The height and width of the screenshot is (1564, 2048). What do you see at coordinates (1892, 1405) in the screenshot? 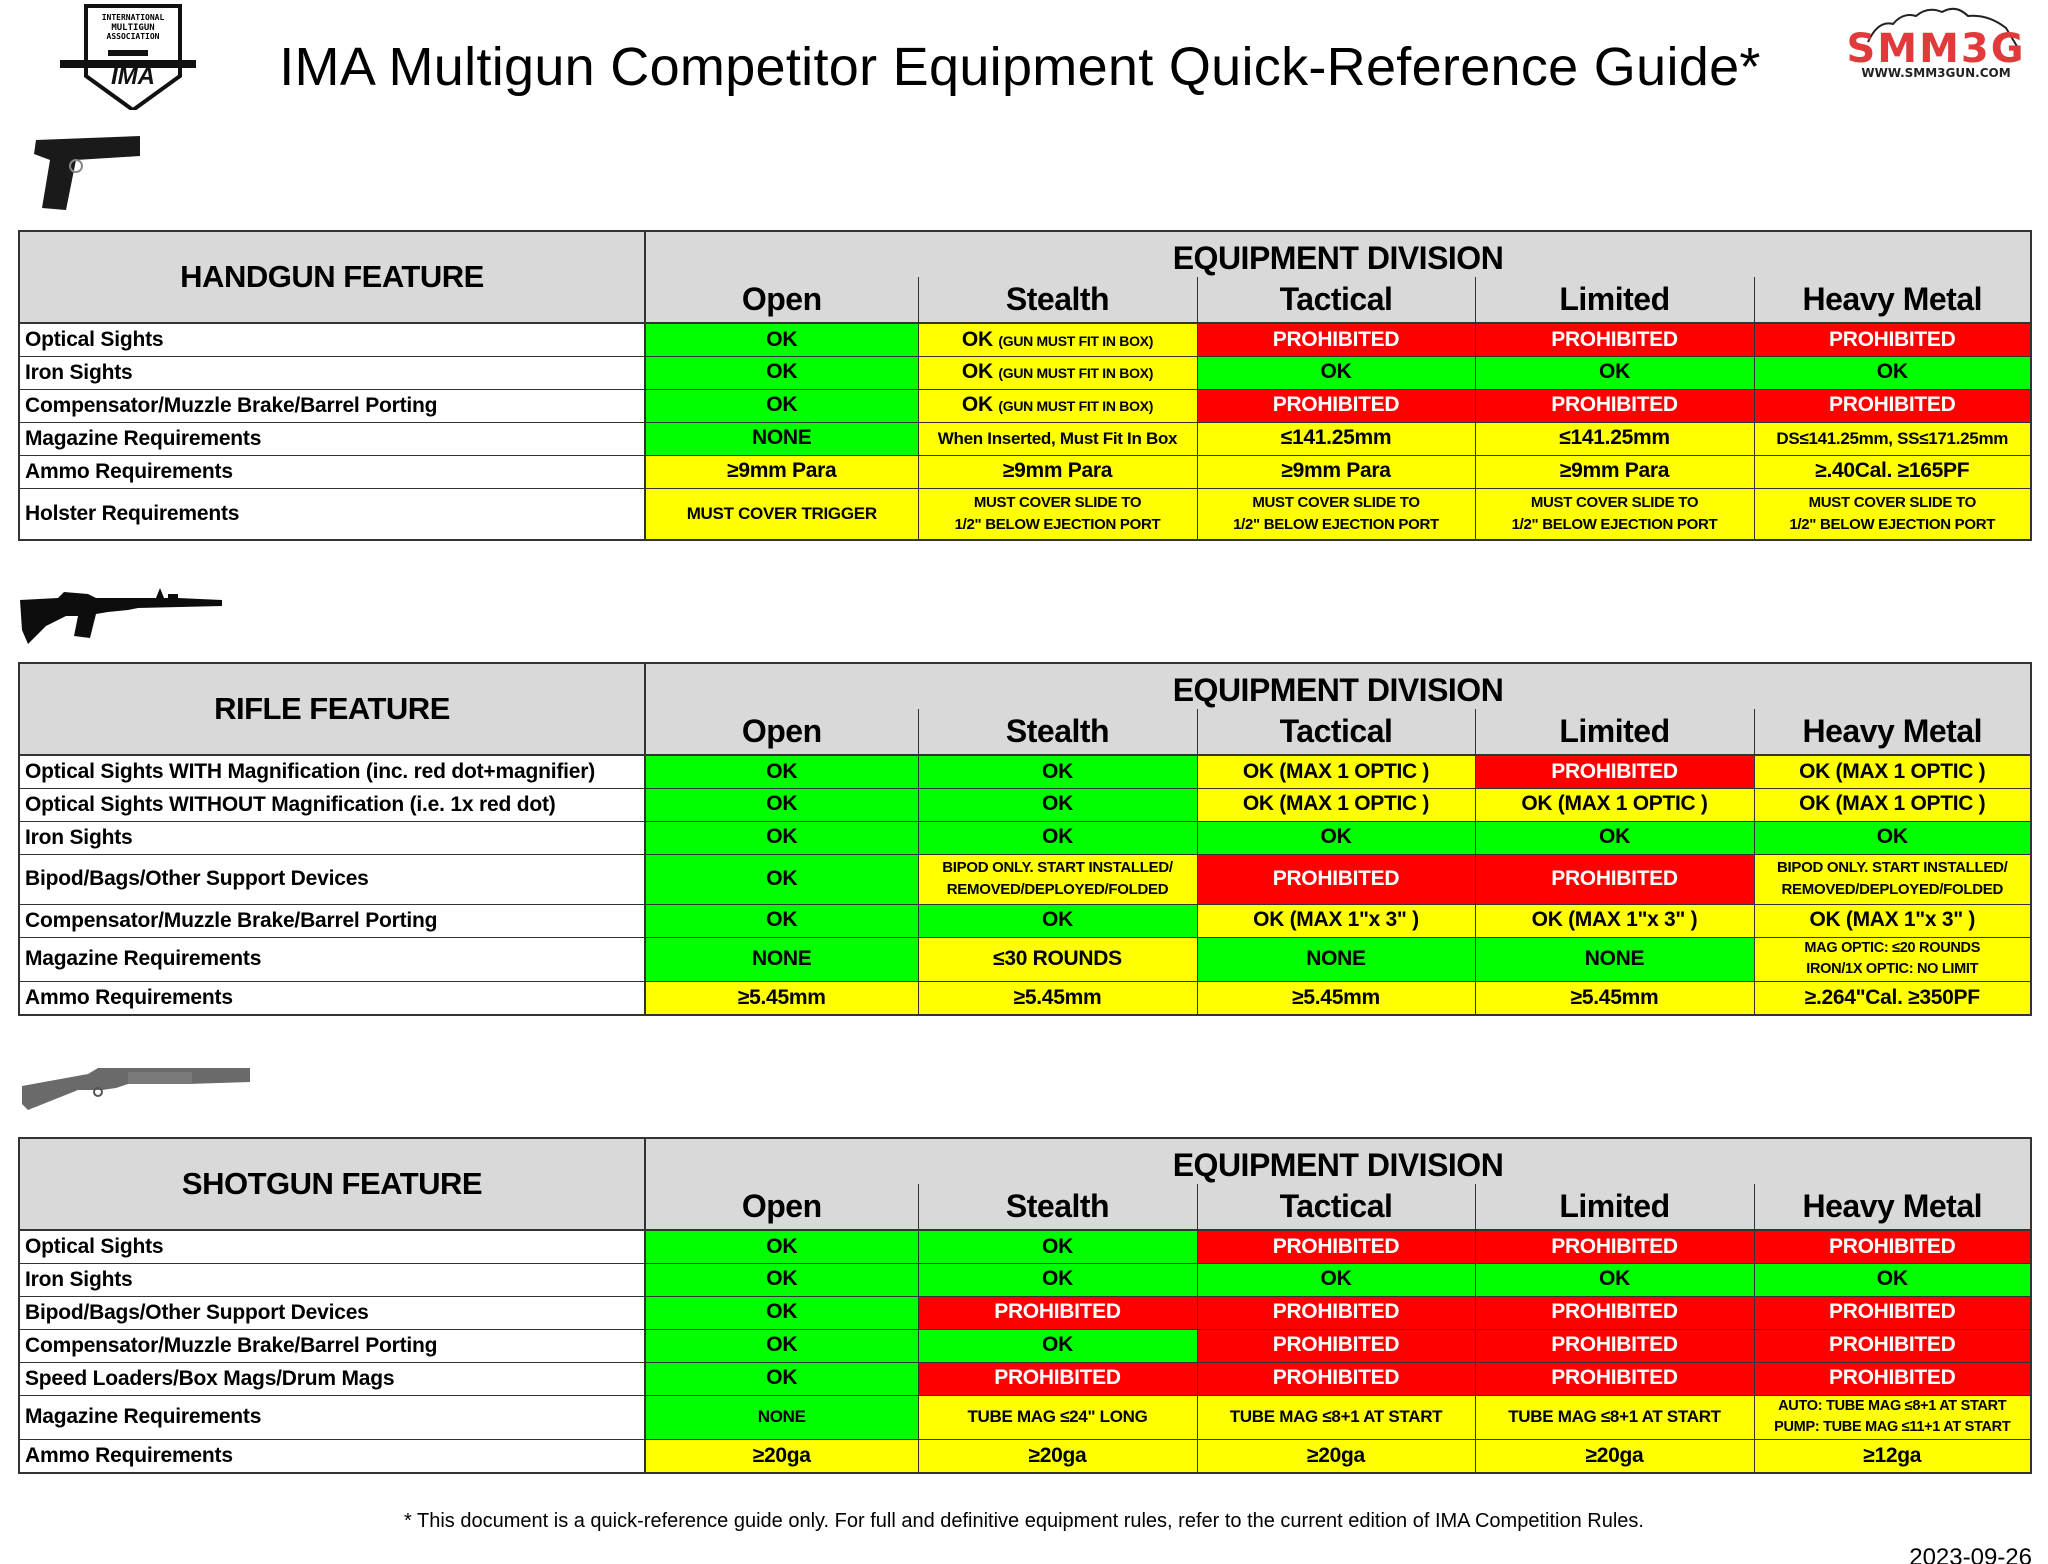
I see `cell-line: AUTO: TUBE MAG ≤8+1 AT START` at bounding box center [1892, 1405].